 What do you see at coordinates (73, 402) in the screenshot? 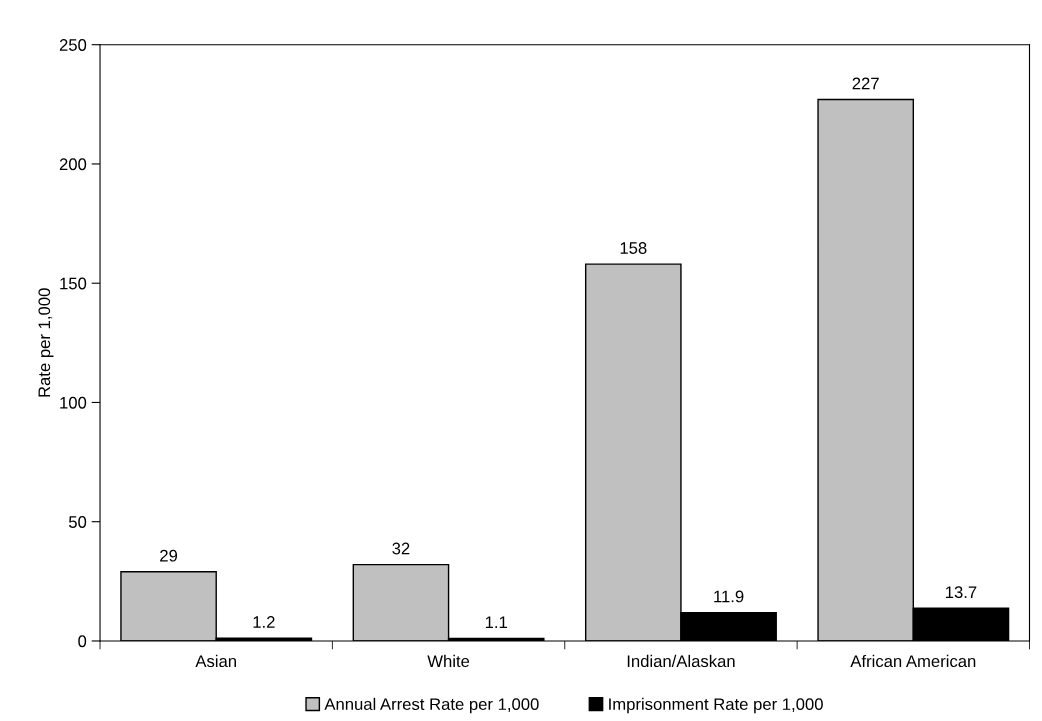
I see `y-tick-label: 100` at bounding box center [73, 402].